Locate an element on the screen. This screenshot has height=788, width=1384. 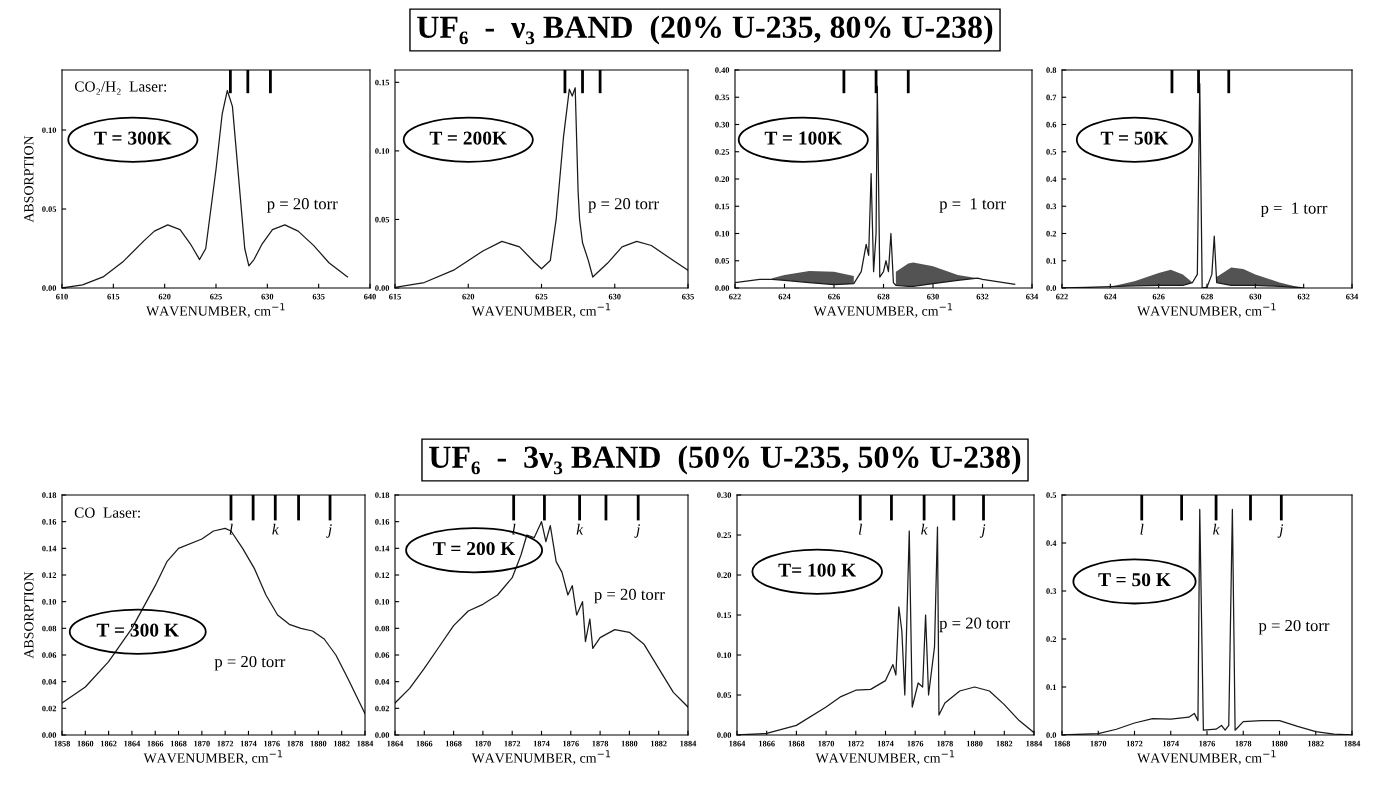
chart-title: UF₆ - 3ν₃ BAND (50% U-235, 50% U-238) is located at coordinates (725, 460).